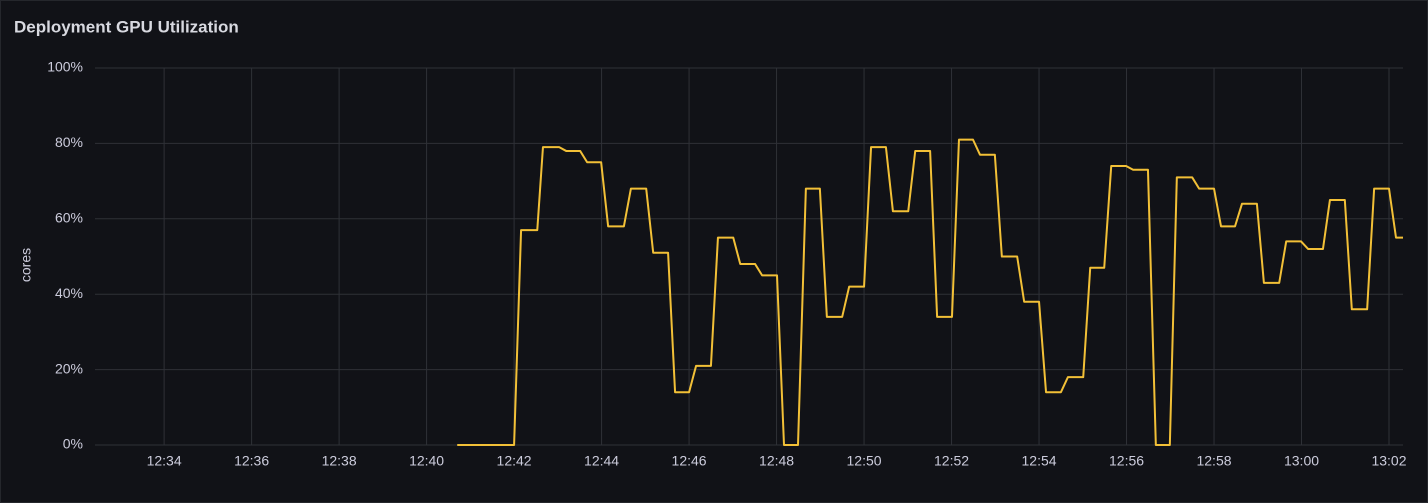 This screenshot has width=1428, height=503. I want to click on y-tick-label: 40%, so click(69, 293).